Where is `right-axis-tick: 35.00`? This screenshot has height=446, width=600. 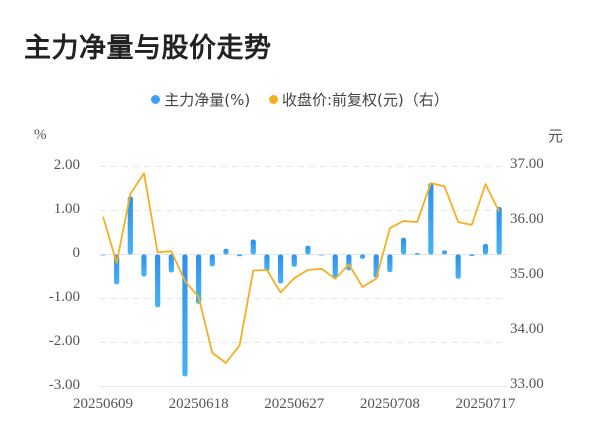 right-axis-tick: 35.00 is located at coordinates (527, 274).